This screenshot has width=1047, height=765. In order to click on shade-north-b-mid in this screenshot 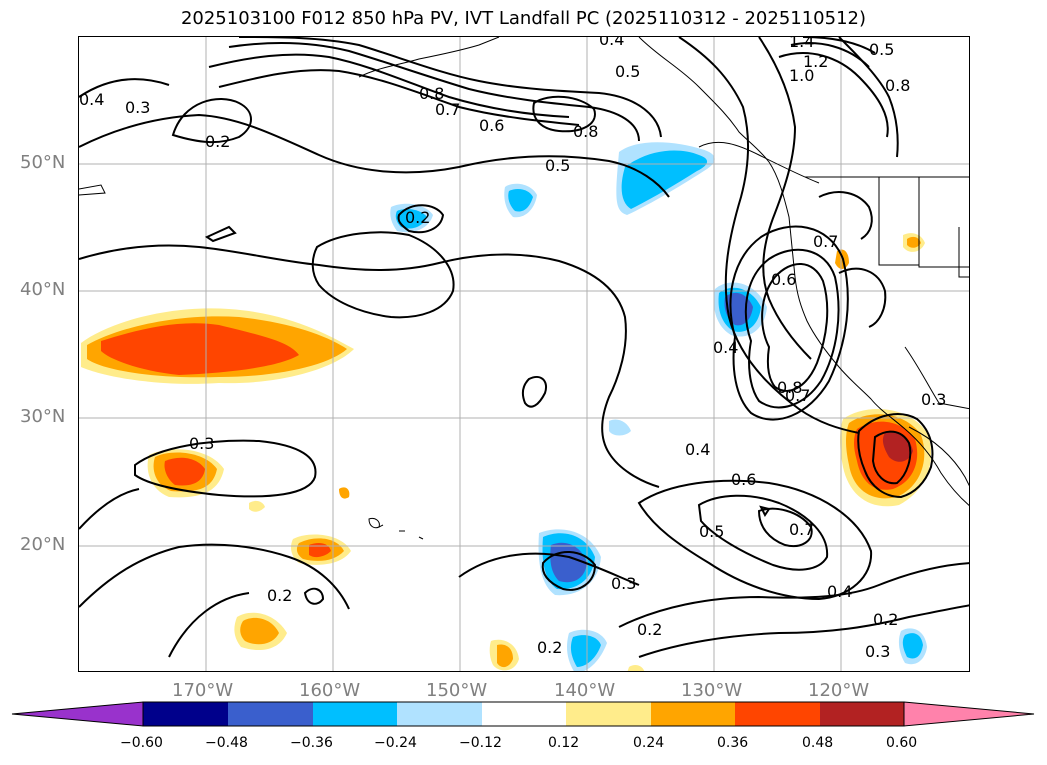, I will do `click(411, 219)`.